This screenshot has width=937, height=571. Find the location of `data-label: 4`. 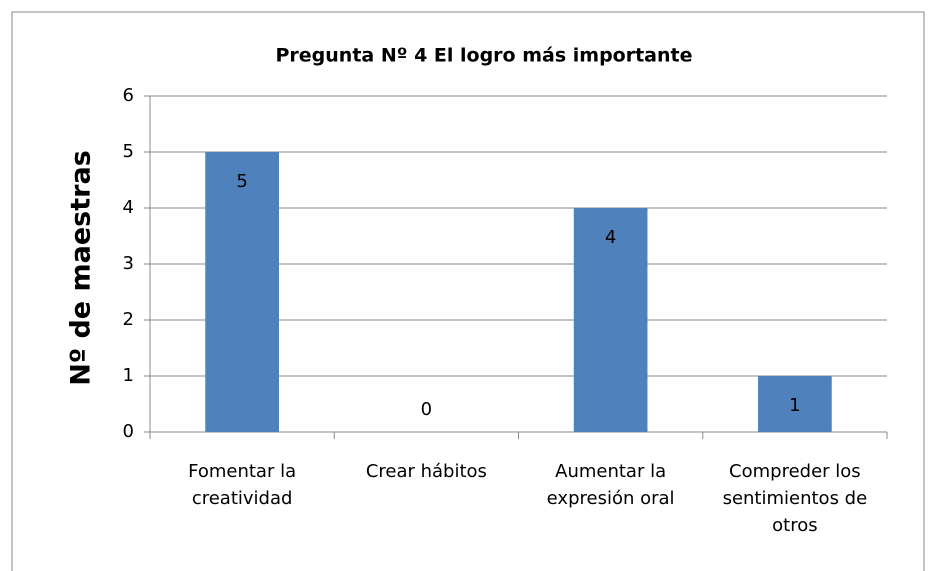

data-label: 4 is located at coordinates (610, 237).